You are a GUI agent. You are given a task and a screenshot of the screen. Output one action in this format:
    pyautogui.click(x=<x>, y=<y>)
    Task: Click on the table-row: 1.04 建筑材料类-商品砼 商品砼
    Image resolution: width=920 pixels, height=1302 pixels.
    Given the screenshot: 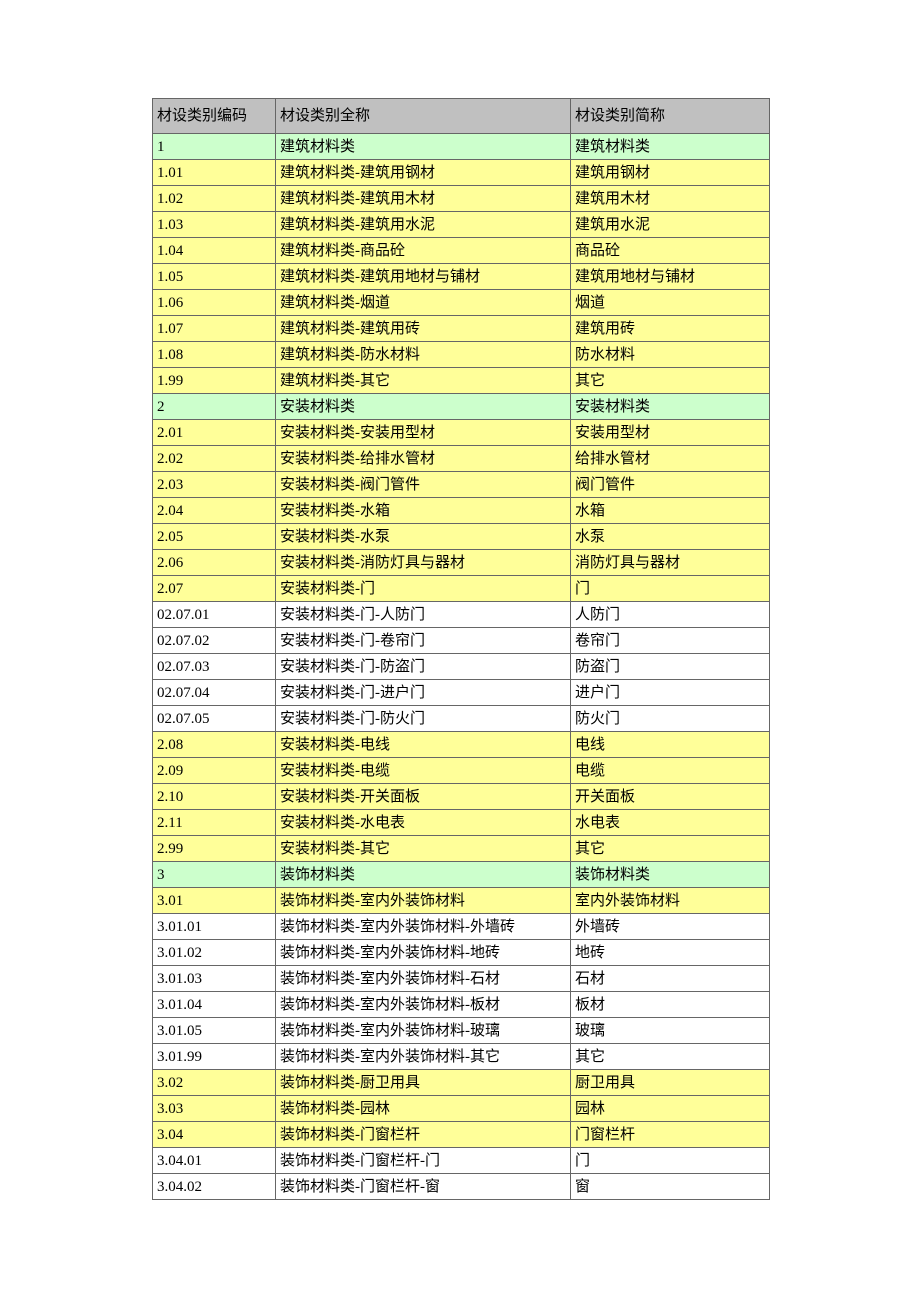 What is the action you would take?
    pyautogui.click(x=461, y=250)
    